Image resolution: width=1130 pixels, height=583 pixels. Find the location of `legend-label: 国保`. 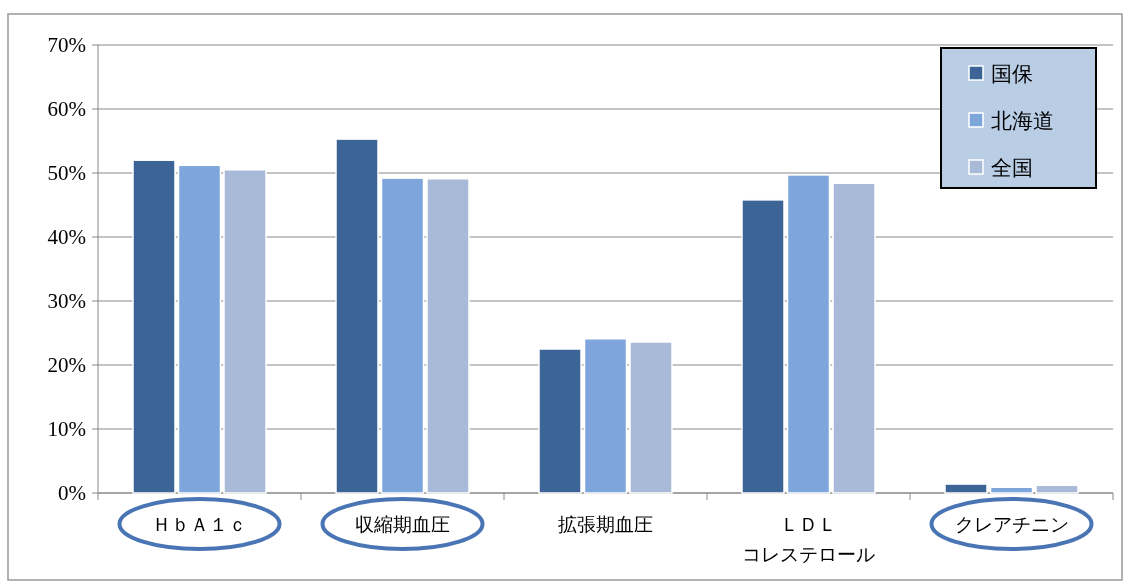

legend-label: 国保 is located at coordinates (1012, 74).